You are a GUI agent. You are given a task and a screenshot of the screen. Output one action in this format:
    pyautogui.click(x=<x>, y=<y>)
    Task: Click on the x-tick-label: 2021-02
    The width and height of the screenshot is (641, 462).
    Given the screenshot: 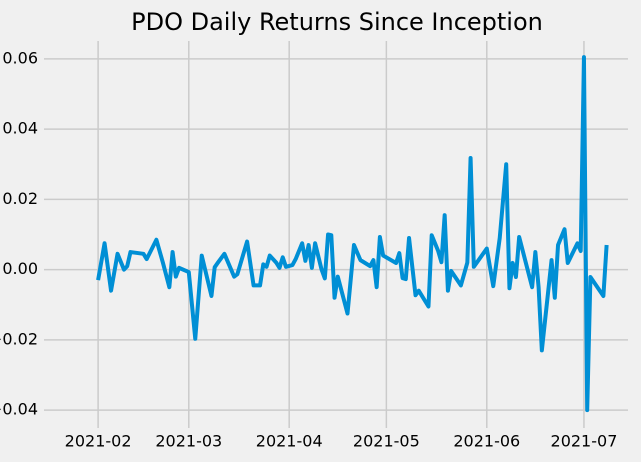 What is the action you would take?
    pyautogui.click(x=98, y=441)
    